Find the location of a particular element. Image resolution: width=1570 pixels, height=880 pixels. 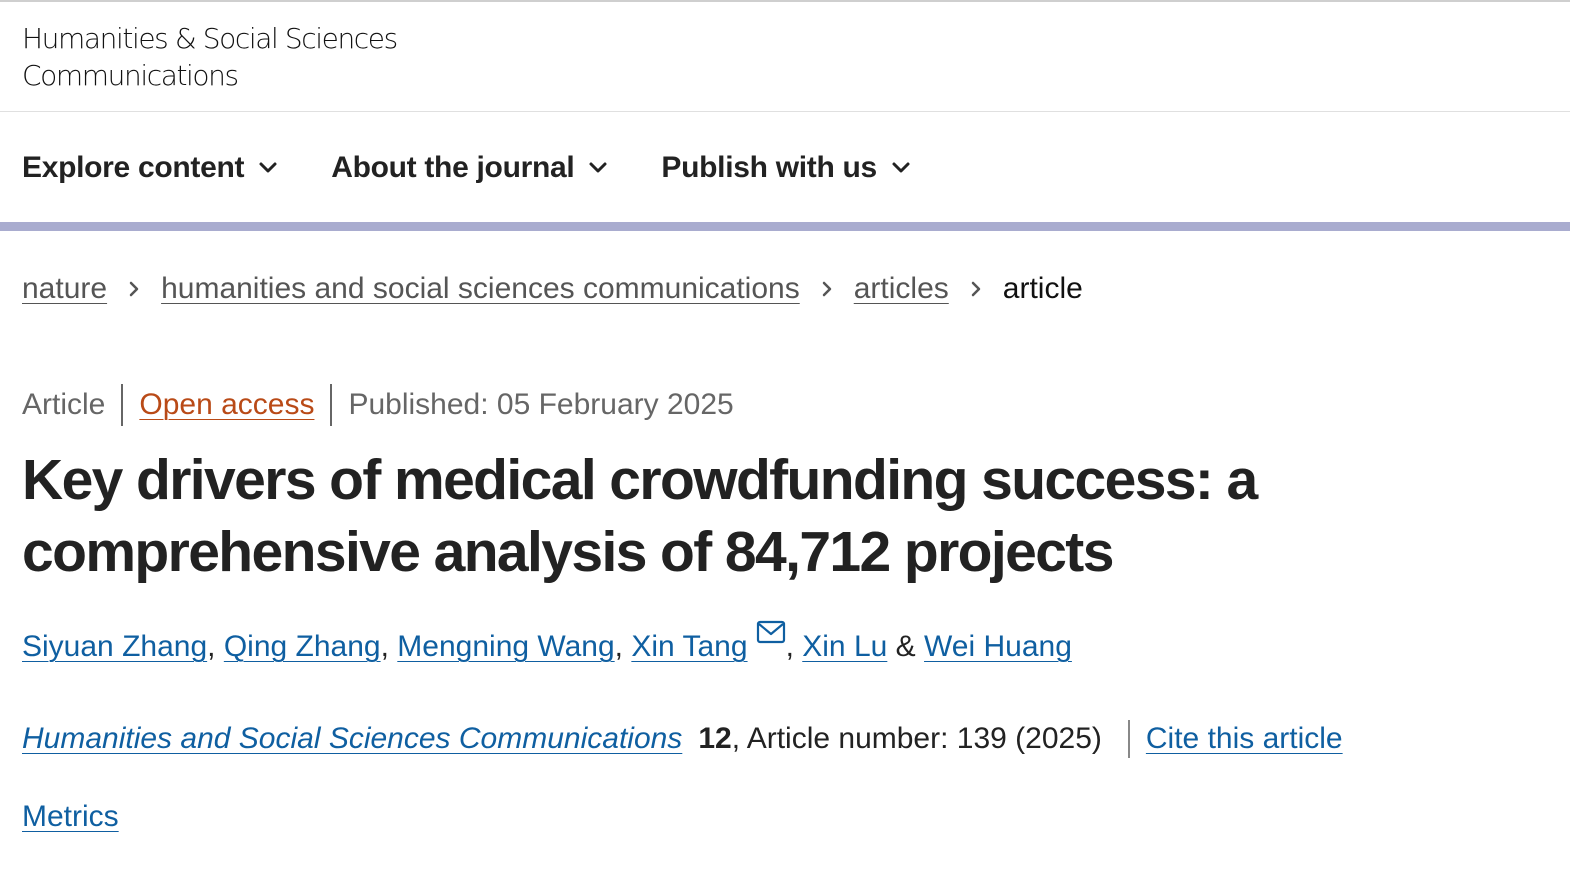

author-link: Xin Lu is located at coordinates (845, 646).